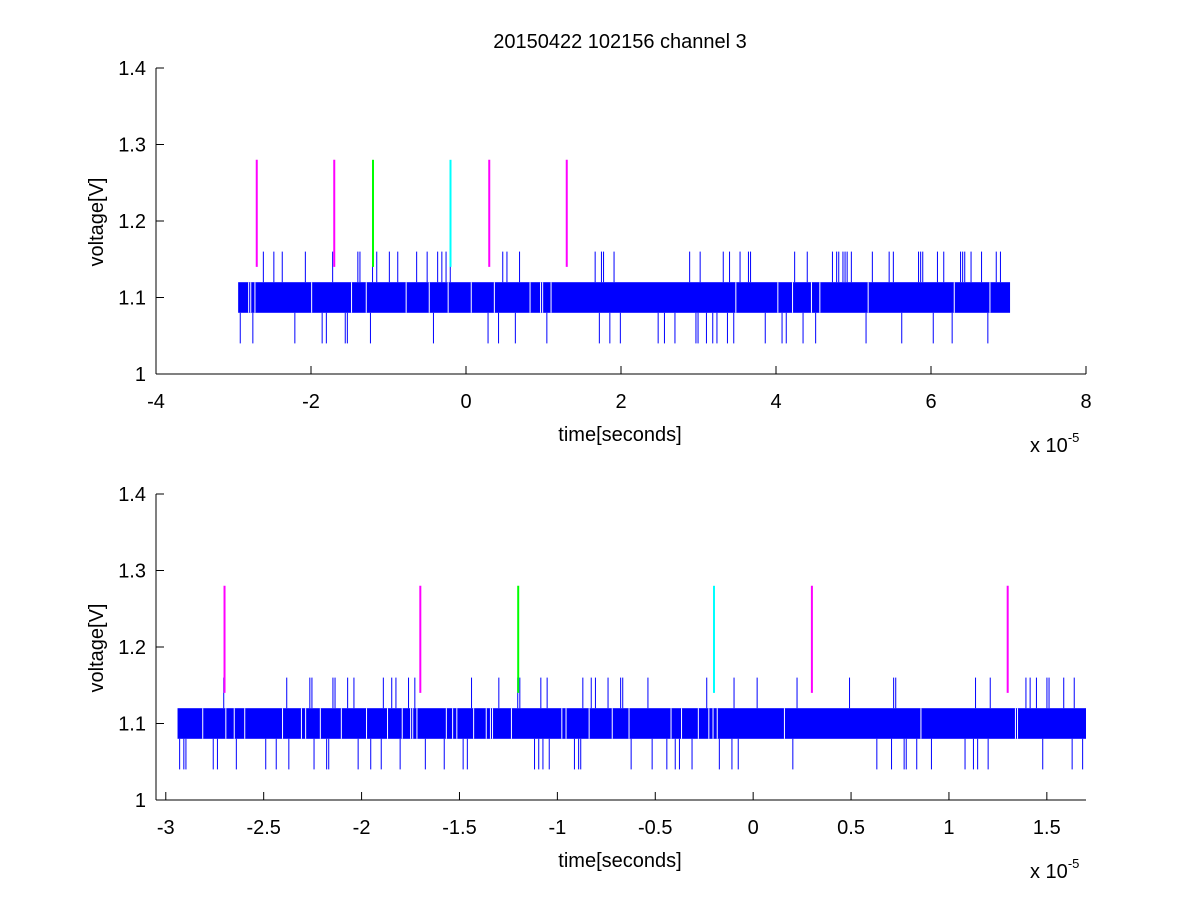 Image resolution: width=1200 pixels, height=901 pixels. Describe the element at coordinates (97, 648) in the screenshot. I see `plot-bottom-y-axis-label: voltage[V]` at that location.